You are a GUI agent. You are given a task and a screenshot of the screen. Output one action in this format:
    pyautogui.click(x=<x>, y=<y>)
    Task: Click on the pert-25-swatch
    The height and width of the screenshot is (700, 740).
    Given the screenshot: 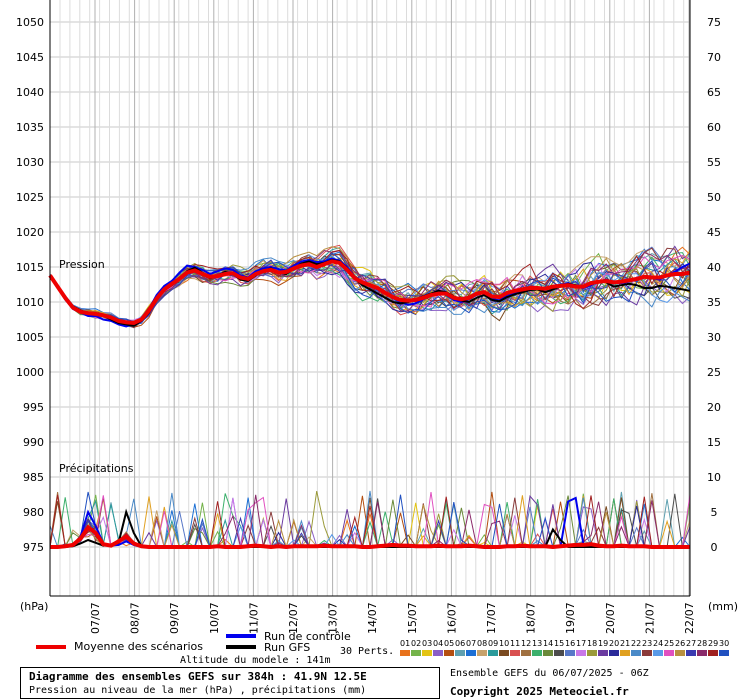 What is the action you would take?
    pyautogui.click(x=669, y=653)
    